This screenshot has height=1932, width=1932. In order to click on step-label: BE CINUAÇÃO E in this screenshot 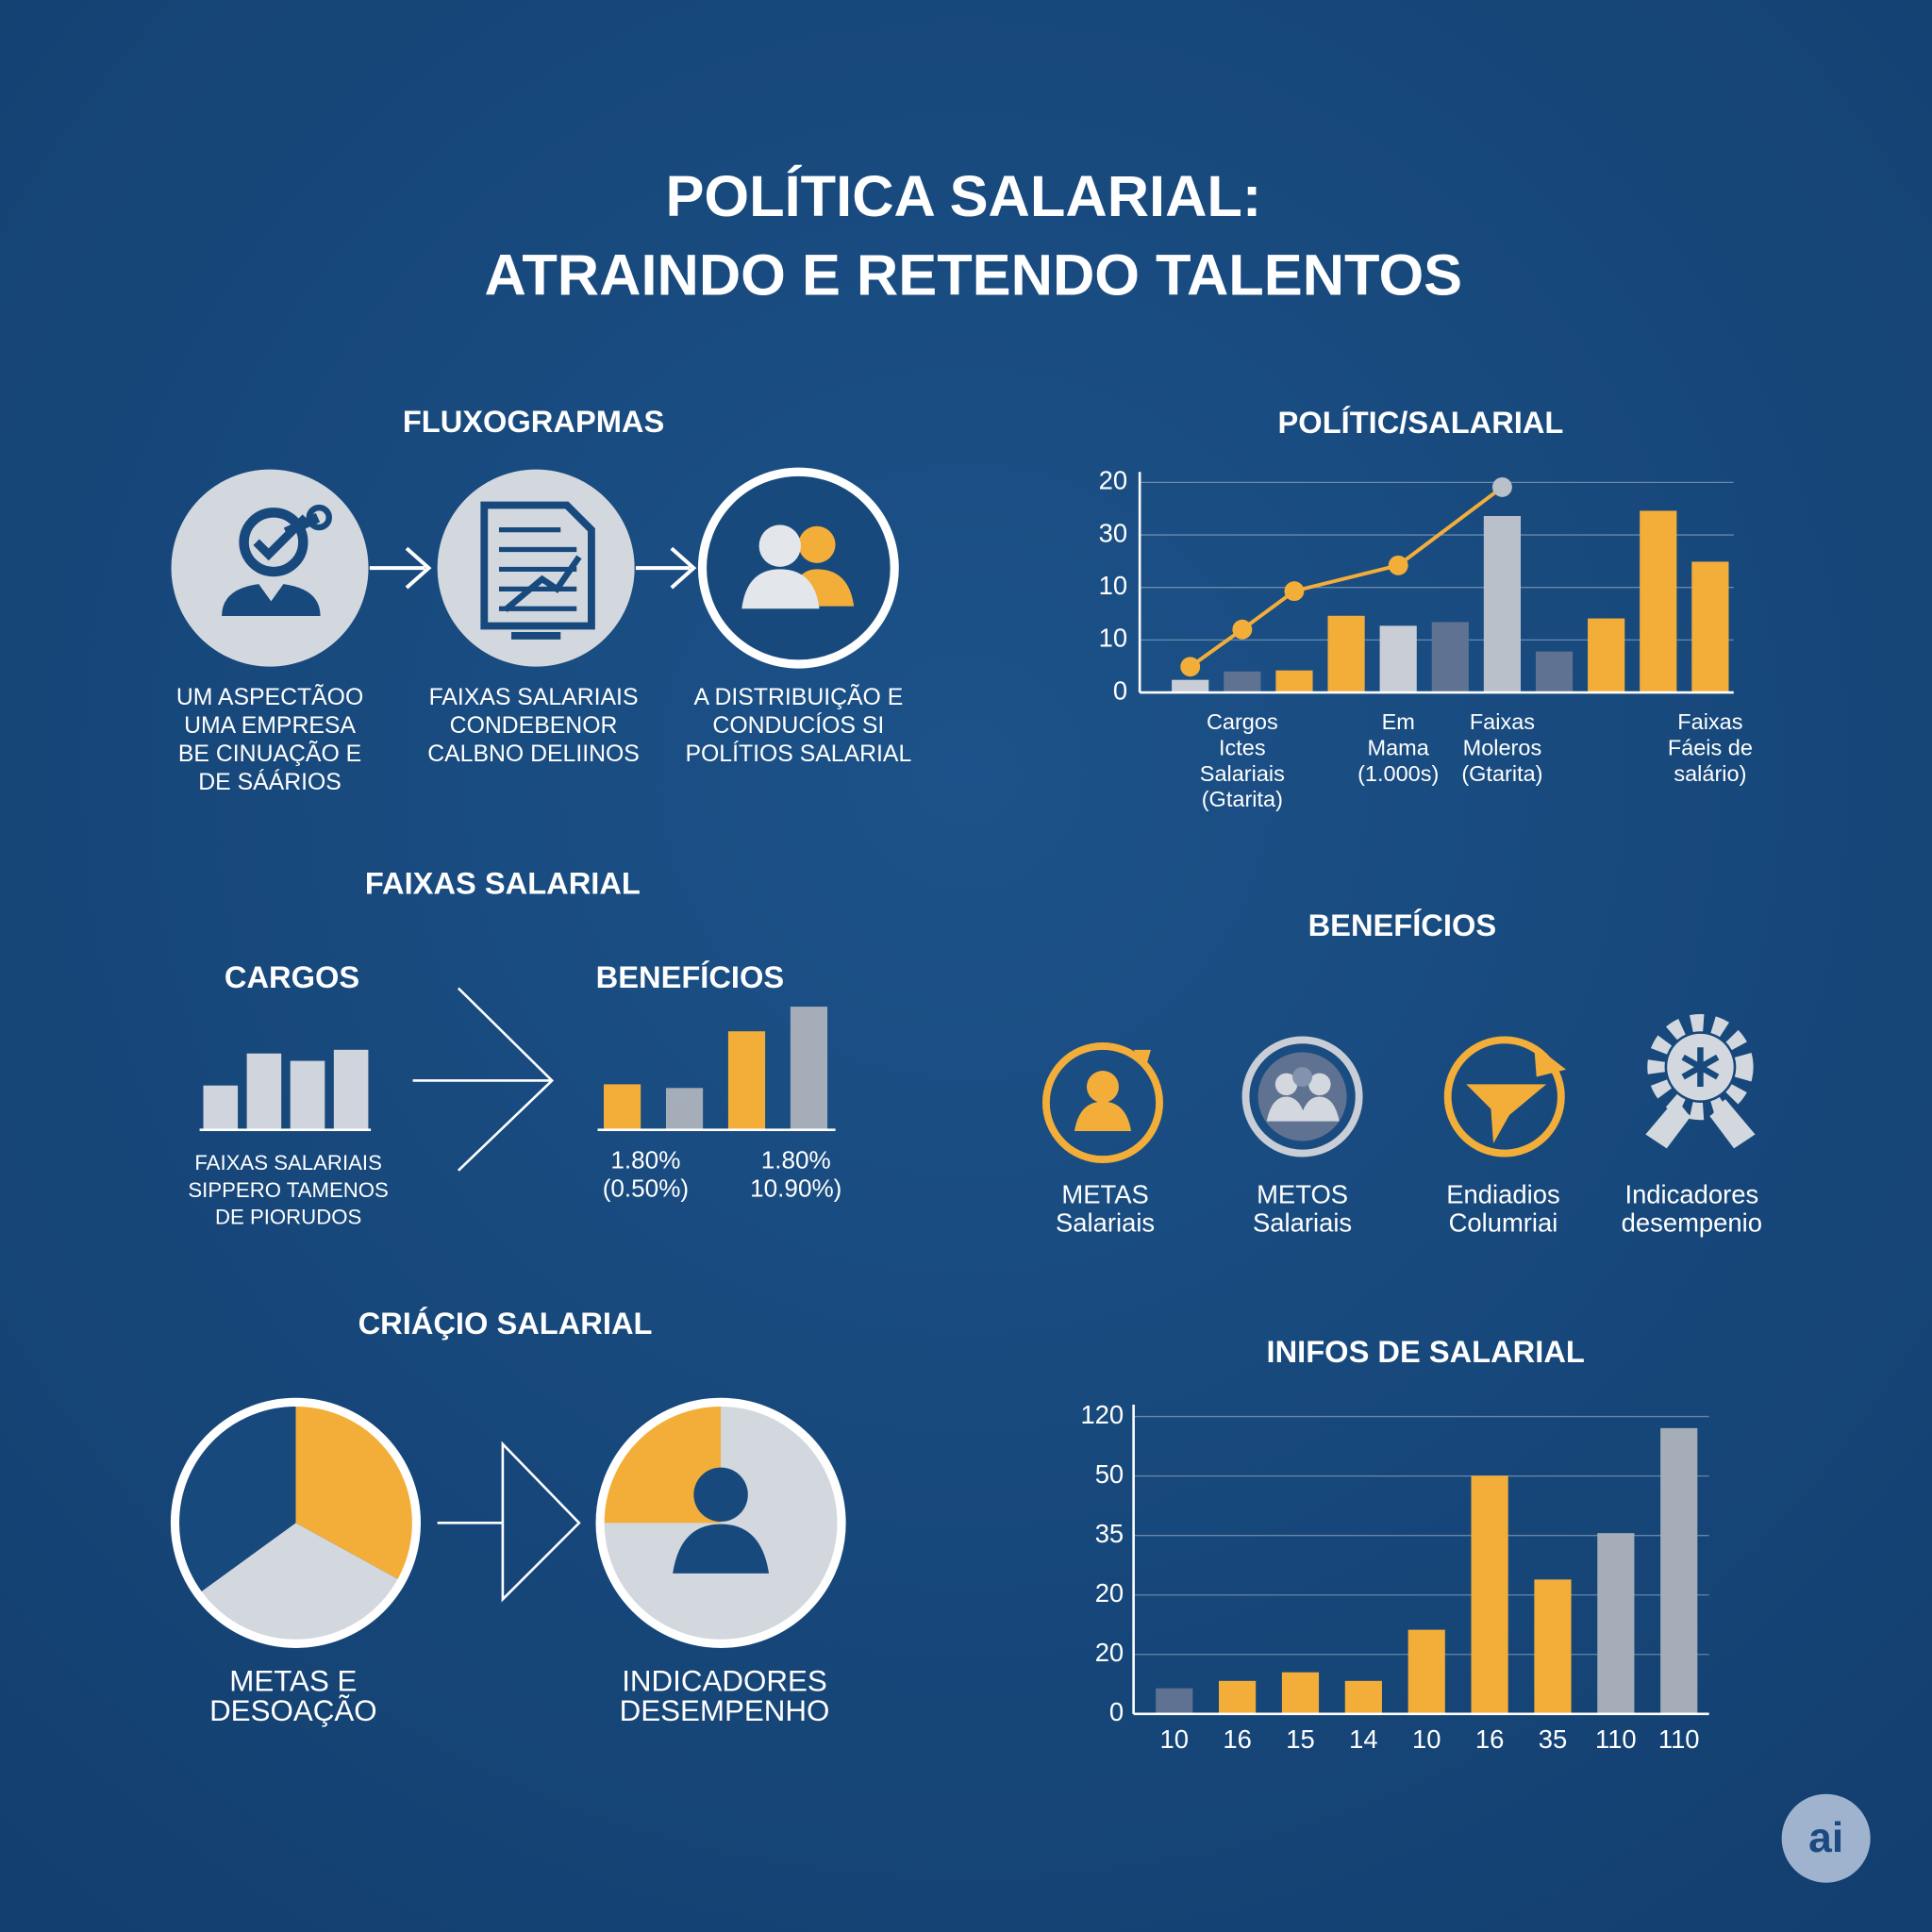, I will do `click(269, 754)`.